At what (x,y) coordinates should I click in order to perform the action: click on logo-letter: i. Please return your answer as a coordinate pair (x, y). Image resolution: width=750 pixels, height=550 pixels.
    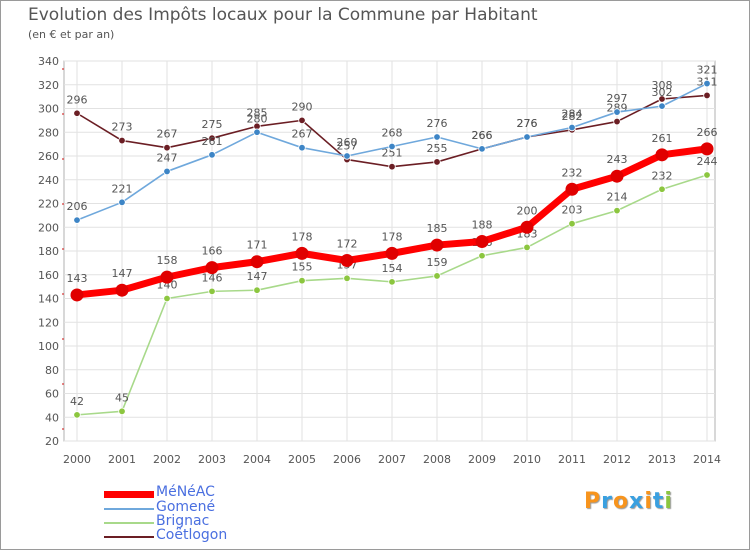
    Looking at the image, I should click on (648, 501).